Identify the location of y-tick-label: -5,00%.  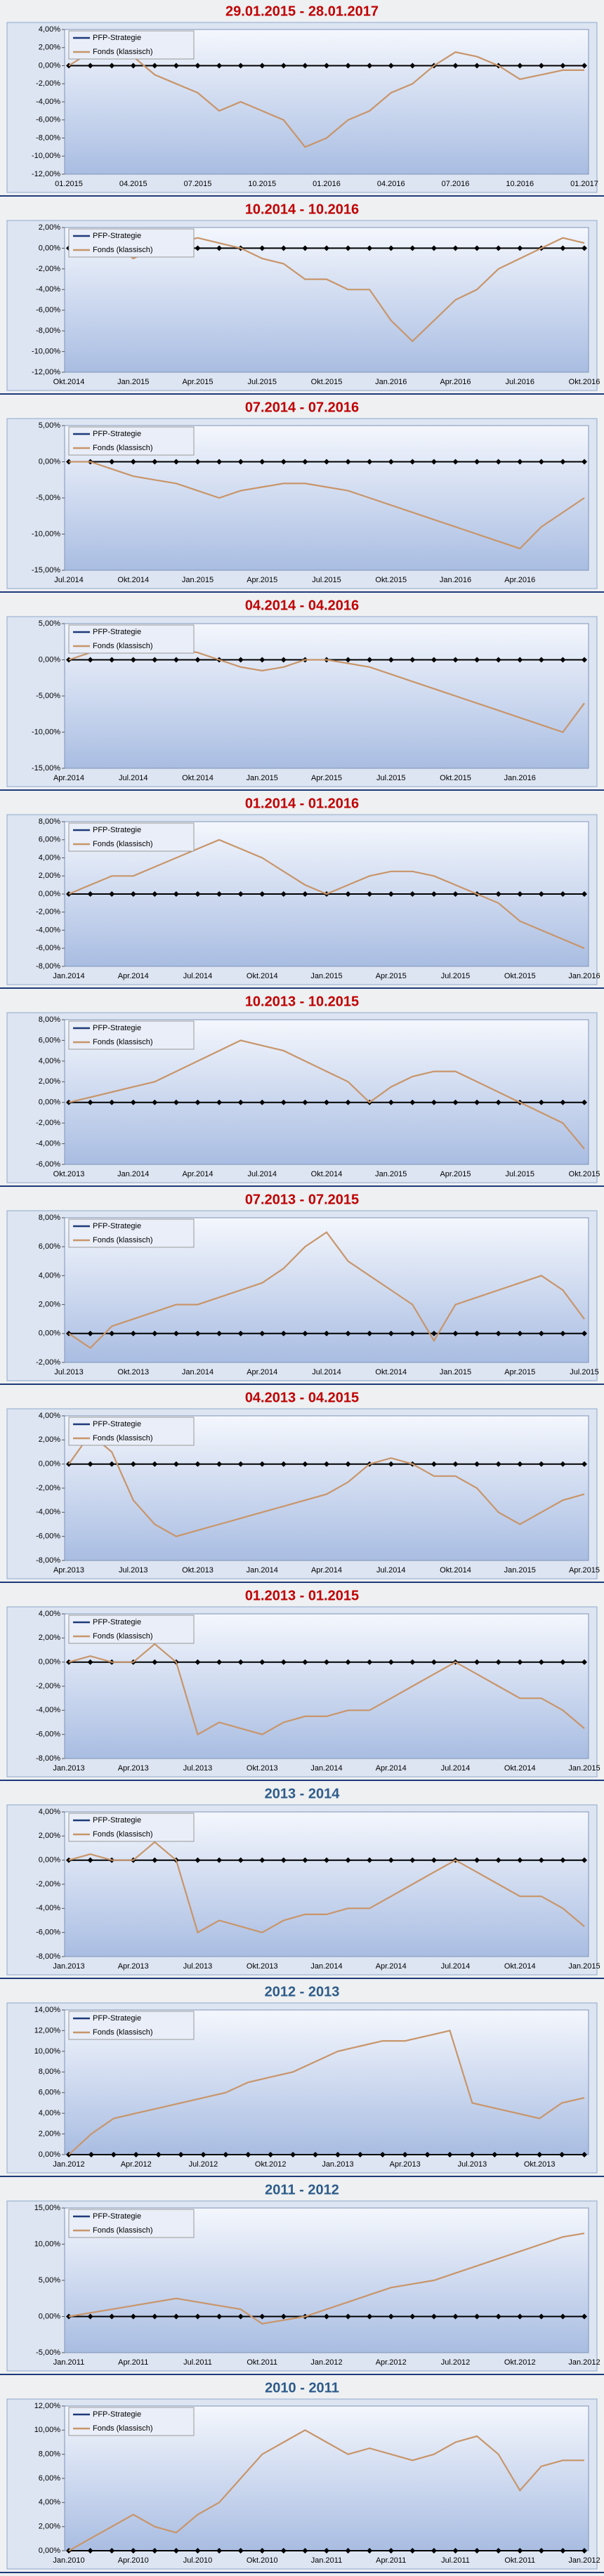
(48, 498).